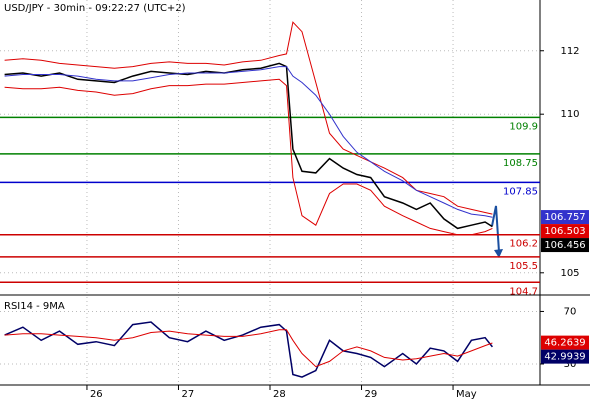 The image size is (590, 400). I want to click on y-tick-label: 70, so click(570, 311).